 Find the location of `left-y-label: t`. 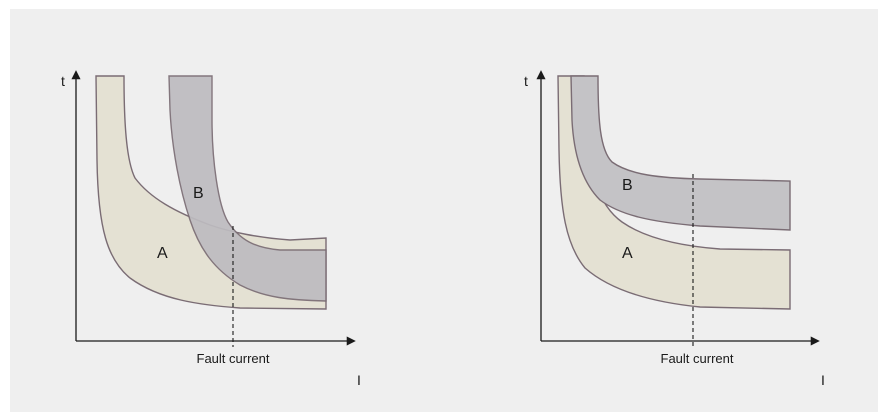

left-y-label: t is located at coordinates (63, 81).